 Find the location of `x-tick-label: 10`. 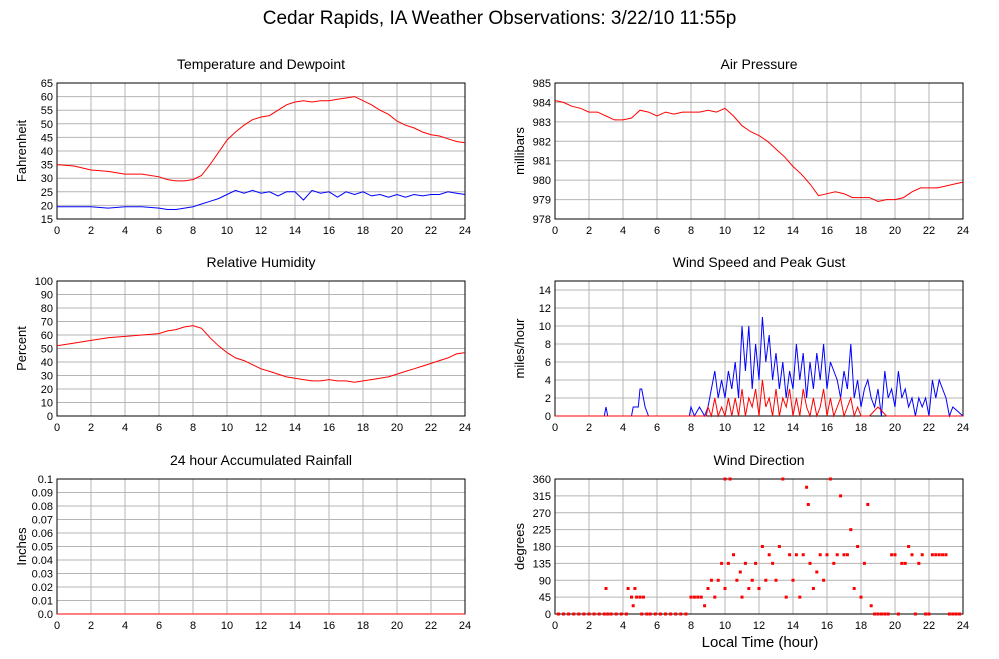

x-tick-label: 10 is located at coordinates (725, 428).